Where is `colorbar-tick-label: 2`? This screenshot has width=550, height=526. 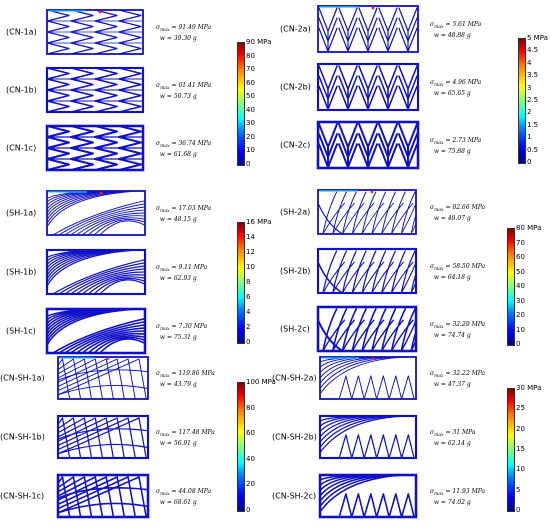 colorbar-tick-label: 2 is located at coordinates (248, 327).